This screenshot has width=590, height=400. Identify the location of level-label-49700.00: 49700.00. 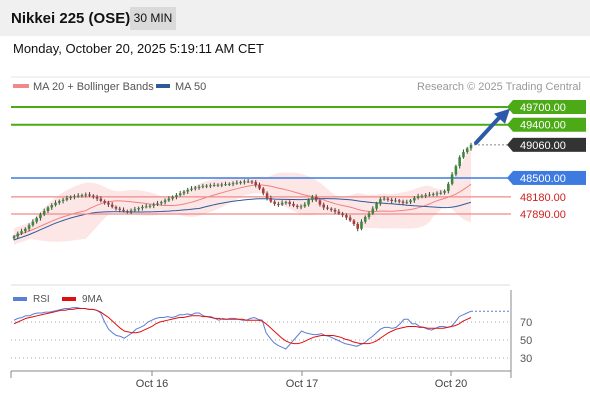
(543, 108).